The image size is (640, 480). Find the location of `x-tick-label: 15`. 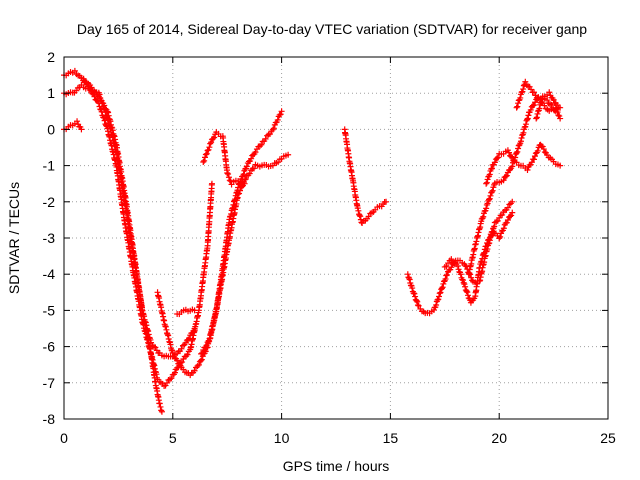

x-tick-label: 15 is located at coordinates (391, 438).